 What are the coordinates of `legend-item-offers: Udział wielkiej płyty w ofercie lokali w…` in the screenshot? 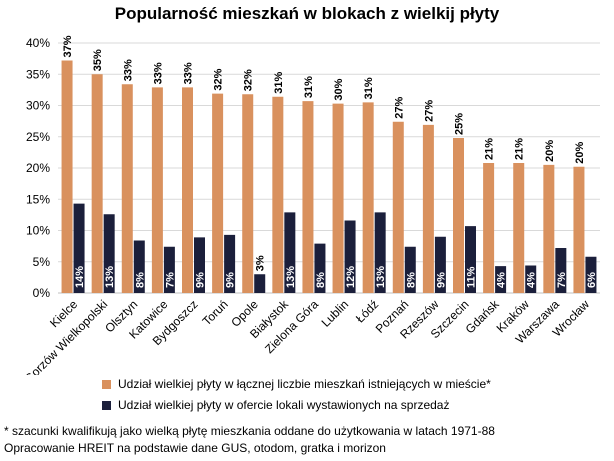 It's located at (275, 405).